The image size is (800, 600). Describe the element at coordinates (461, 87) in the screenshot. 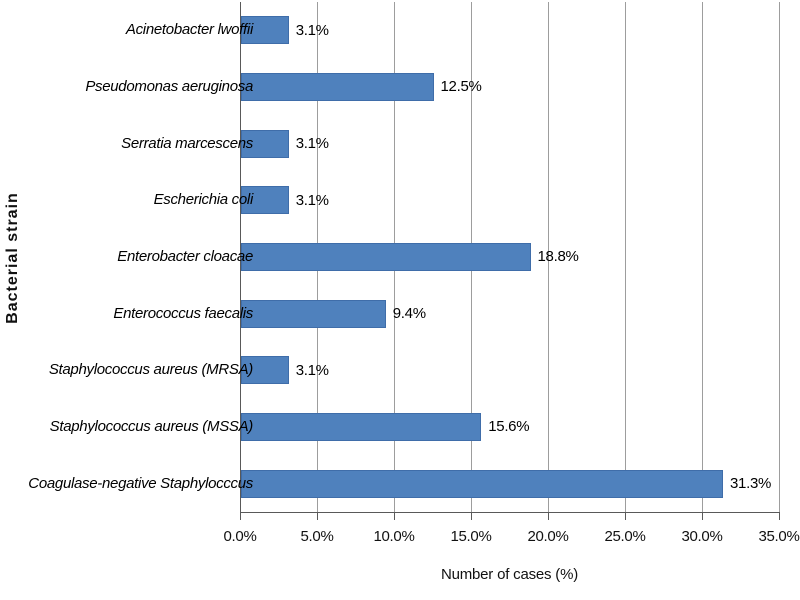

I see `bar-value-label: 12.5%` at that location.